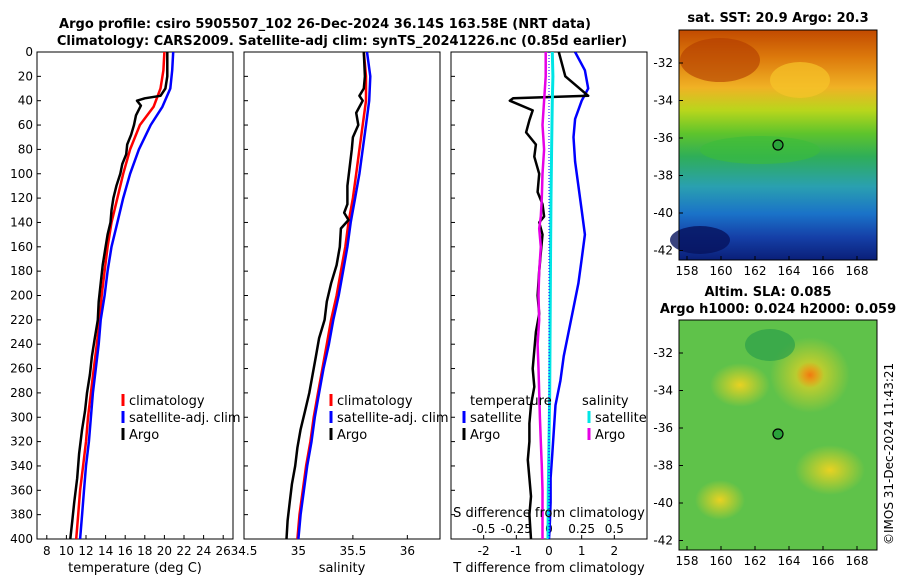 The image size is (900, 580). I want to click on lat-tick-label: -40, so click(663, 213).